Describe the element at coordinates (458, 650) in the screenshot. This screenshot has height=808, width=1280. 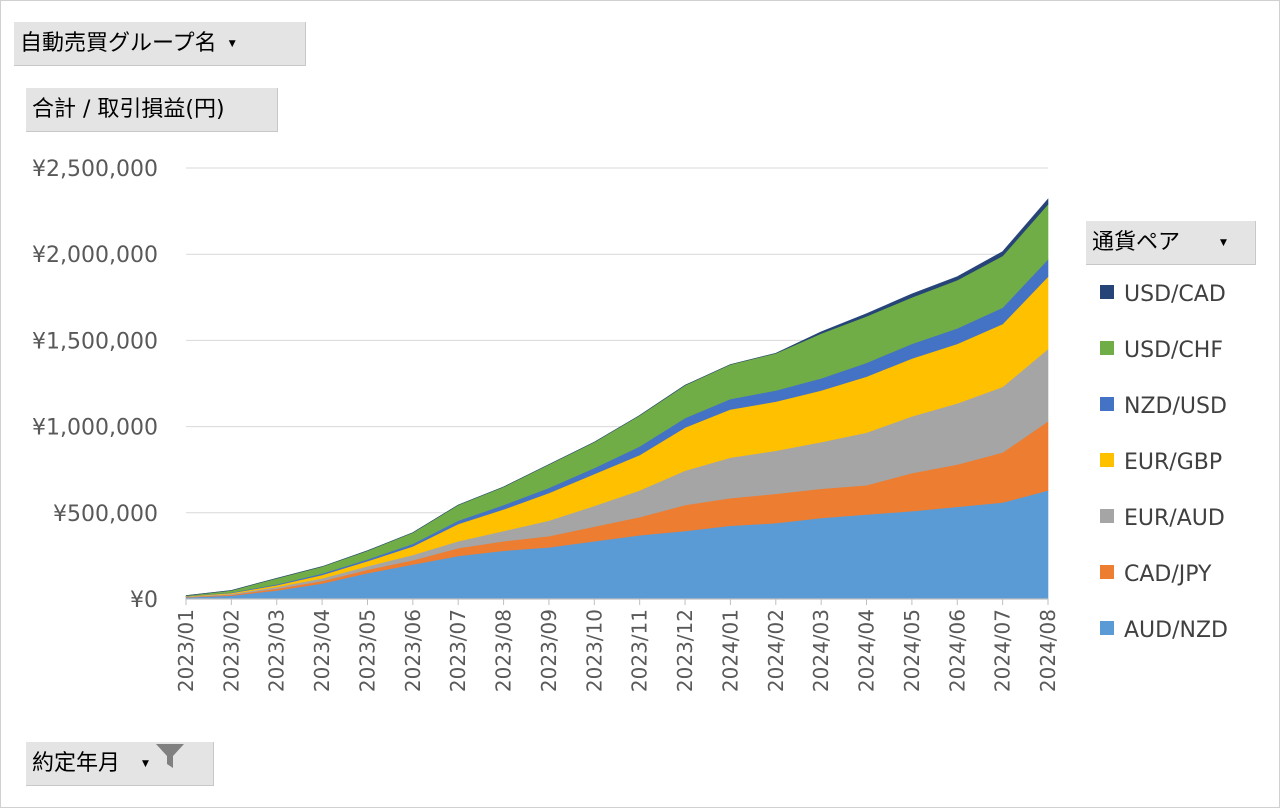
I see `x-tick-label: 2023/07` at that location.